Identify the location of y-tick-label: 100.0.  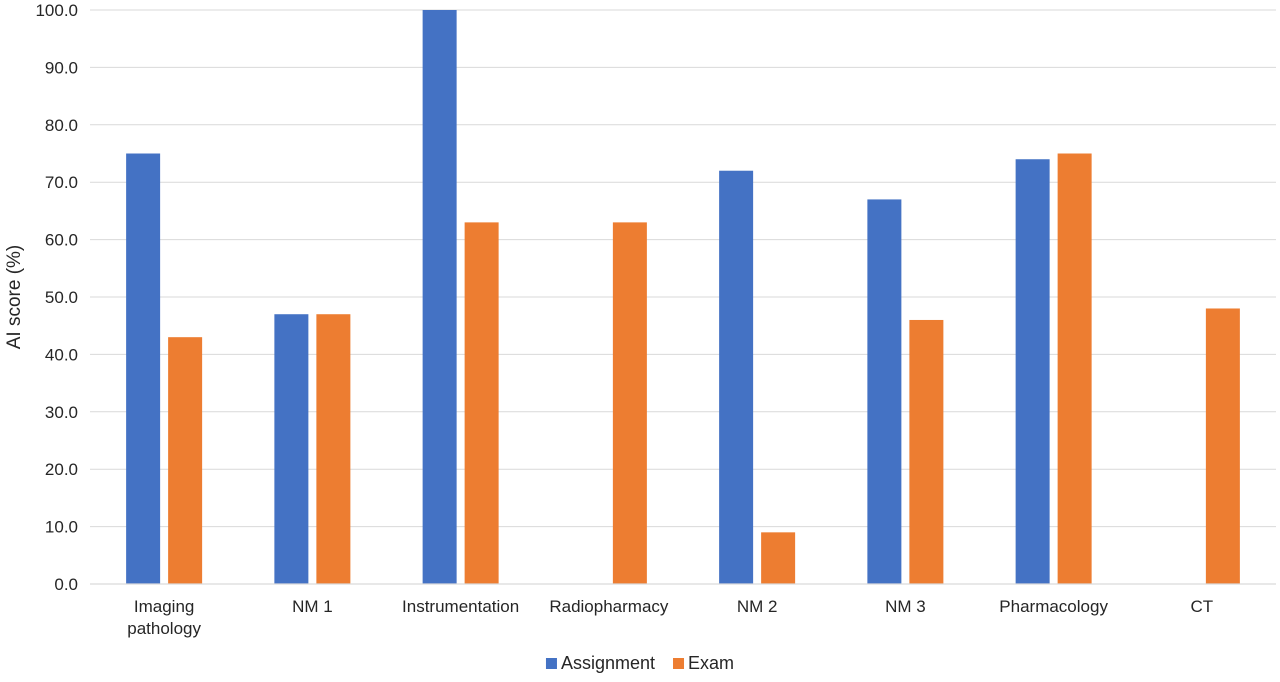
(56, 10).